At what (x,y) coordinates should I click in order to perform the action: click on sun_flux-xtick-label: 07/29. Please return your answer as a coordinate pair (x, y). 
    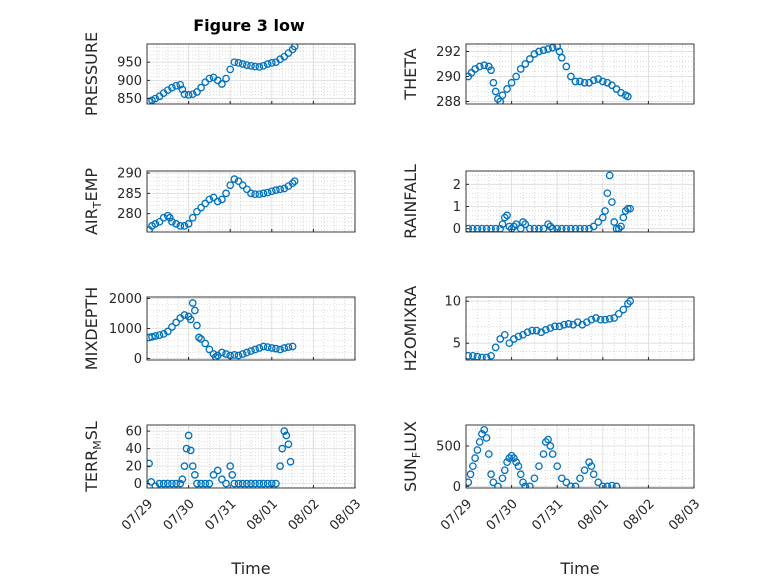
    Looking at the image, I should click on (456, 515).